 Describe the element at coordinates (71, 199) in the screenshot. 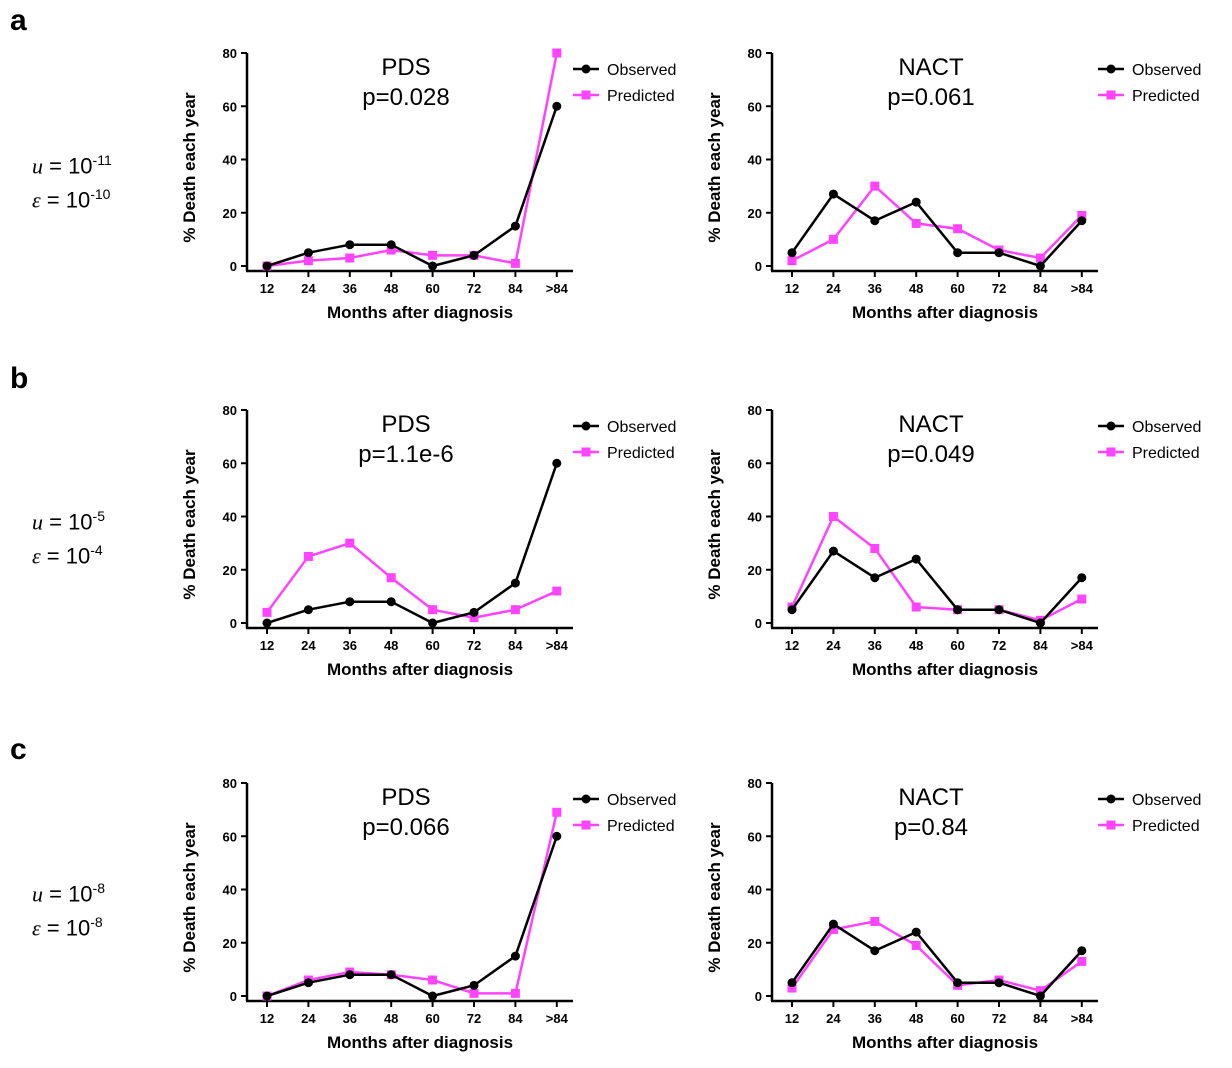

I see `epsilon-param: ε = 10-10` at that location.